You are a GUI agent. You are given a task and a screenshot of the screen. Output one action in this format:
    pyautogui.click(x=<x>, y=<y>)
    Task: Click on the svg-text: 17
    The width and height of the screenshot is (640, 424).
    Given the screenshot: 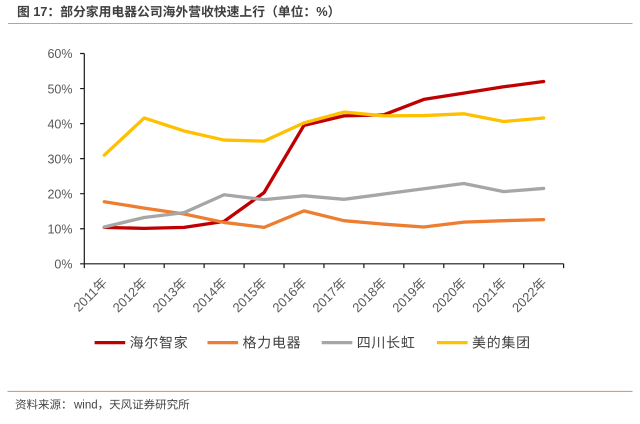 What is the action you would take?
    pyautogui.click(x=40, y=11)
    